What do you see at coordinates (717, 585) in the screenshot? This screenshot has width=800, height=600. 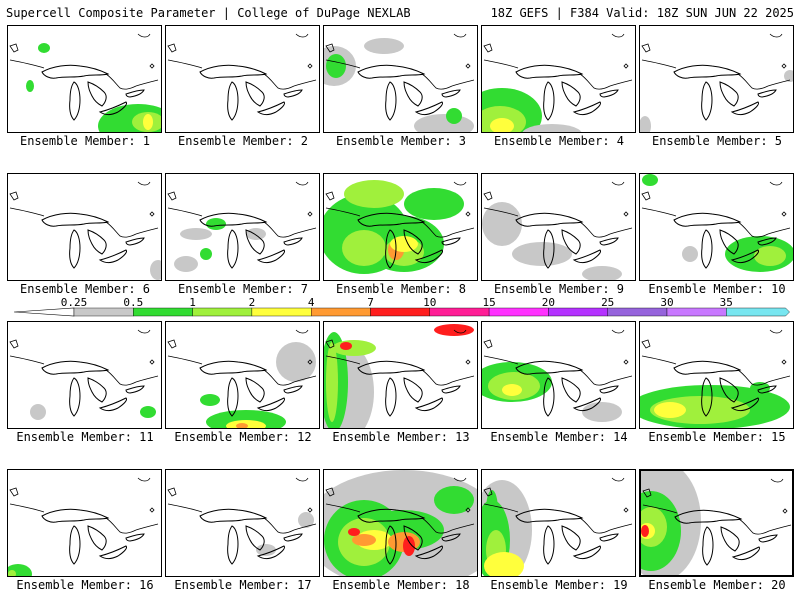 I see `ensemble-member-label: Ensemble Member: 20` at bounding box center [717, 585].